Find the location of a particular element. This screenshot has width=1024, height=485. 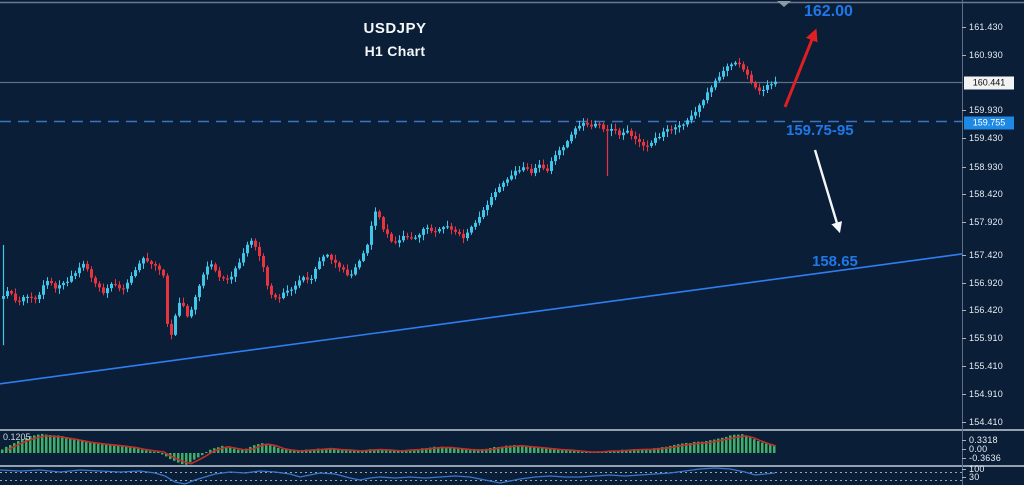

axis-scale-label: 158.930 is located at coordinates (982, 167).